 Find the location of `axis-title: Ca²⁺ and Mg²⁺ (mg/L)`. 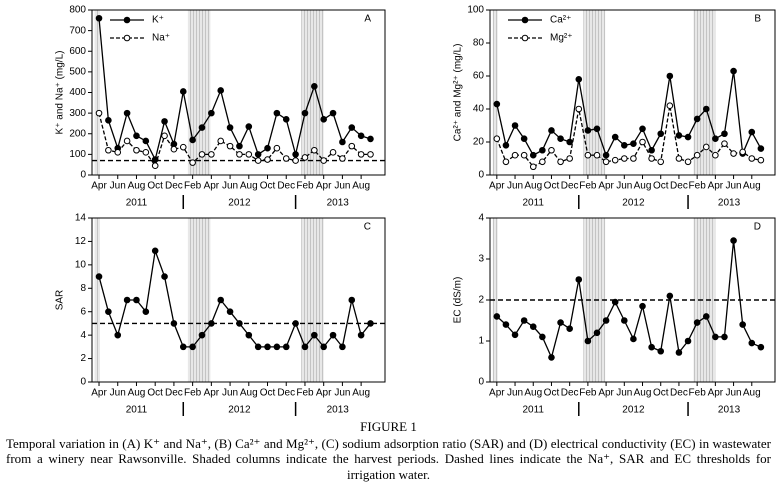

axis-title: Ca²⁺ and Mg²⁺ (mg/L) is located at coordinates (458, 93).